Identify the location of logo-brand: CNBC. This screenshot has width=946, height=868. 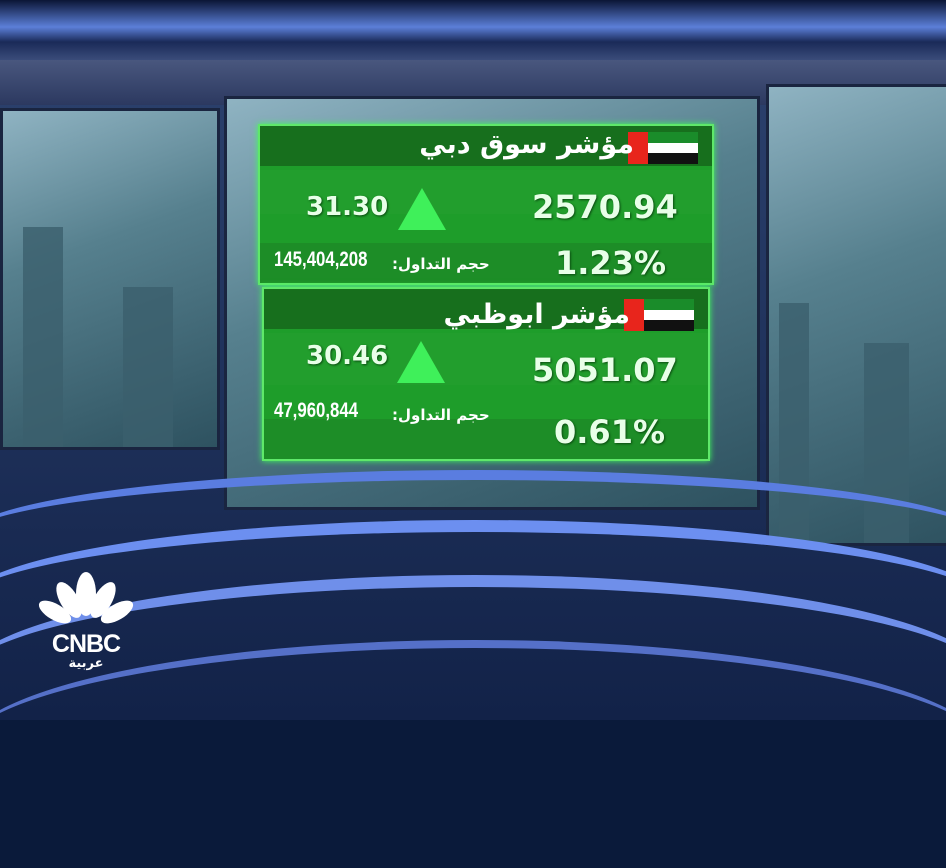
(86, 644).